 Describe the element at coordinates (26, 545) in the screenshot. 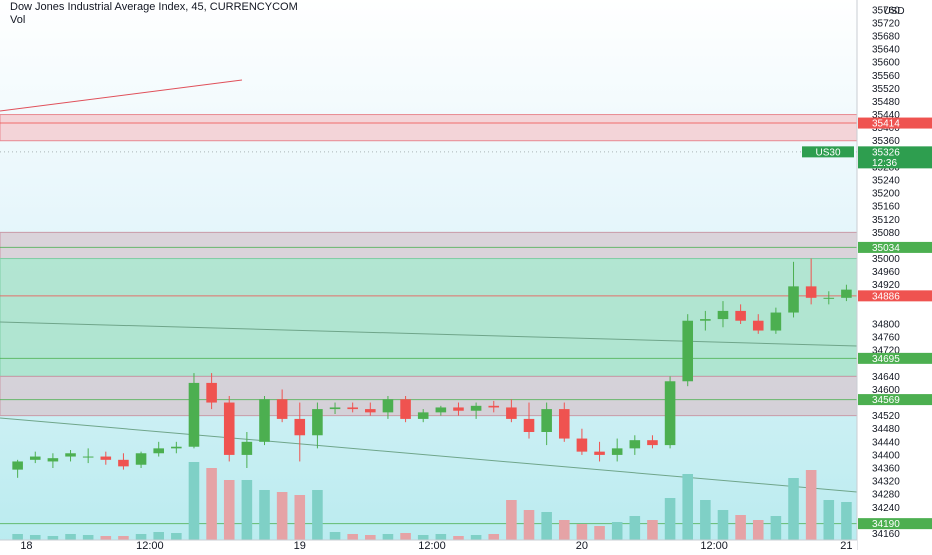

I see `time-tick-label: 18` at that location.